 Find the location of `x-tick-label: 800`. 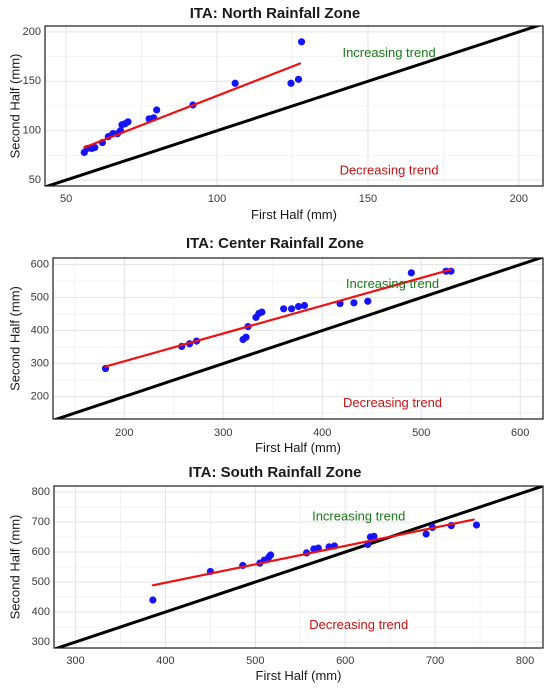

x-tick-label: 800 is located at coordinates (525, 661).